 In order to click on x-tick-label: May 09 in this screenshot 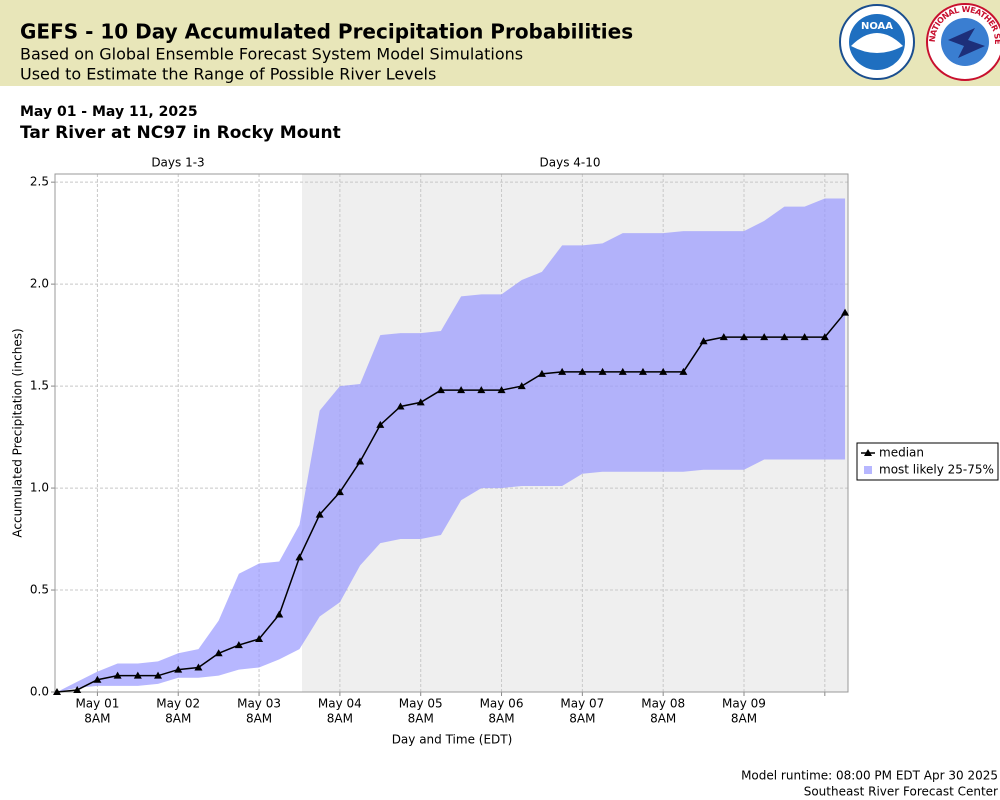, I will do `click(744, 704)`.